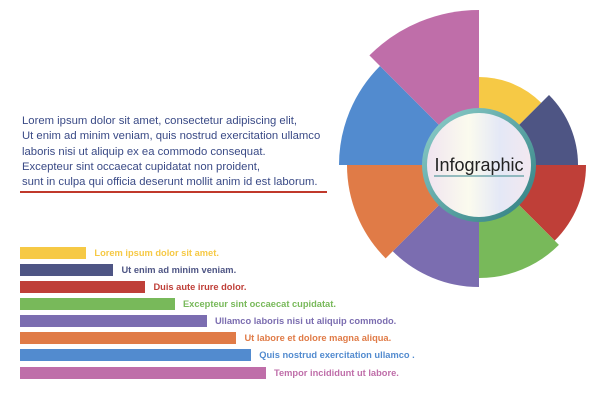 The height and width of the screenshot is (400, 600). Describe the element at coordinates (156, 253) in the screenshot. I see `bar-label: Lorem ipsum dolor sit amet.` at that location.